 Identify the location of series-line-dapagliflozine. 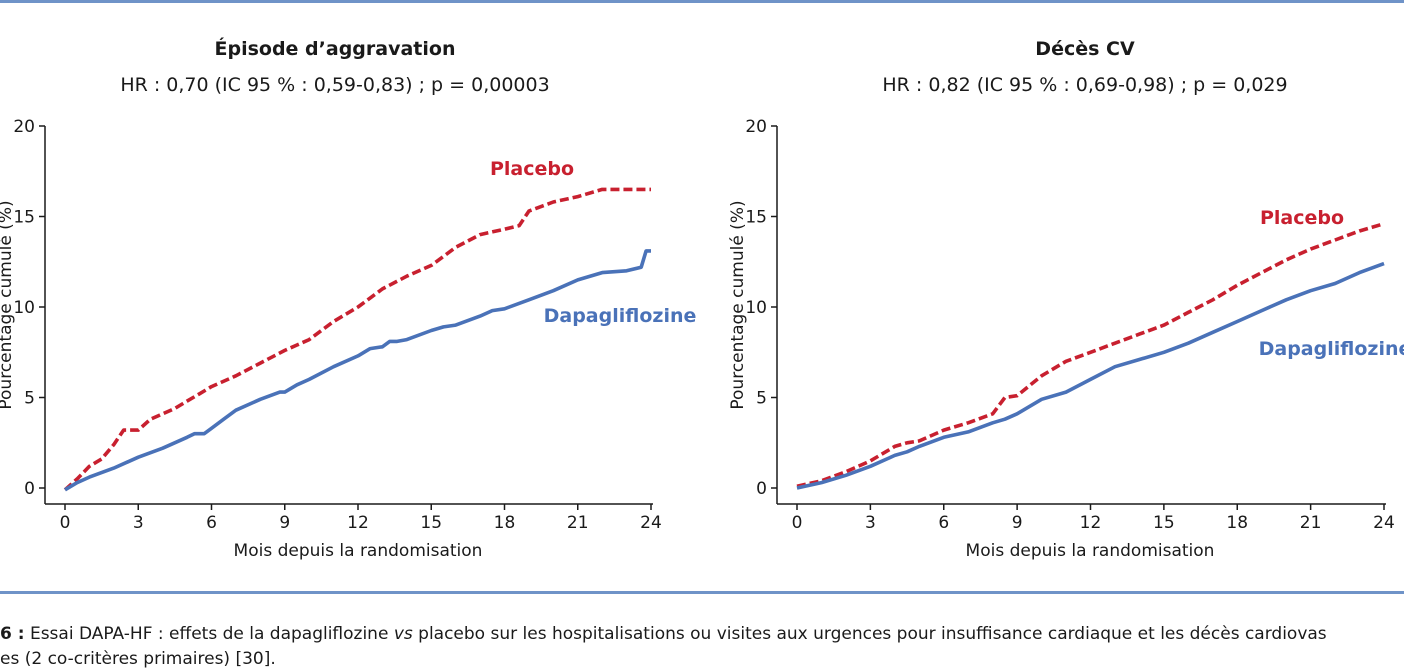
(1090, 375).